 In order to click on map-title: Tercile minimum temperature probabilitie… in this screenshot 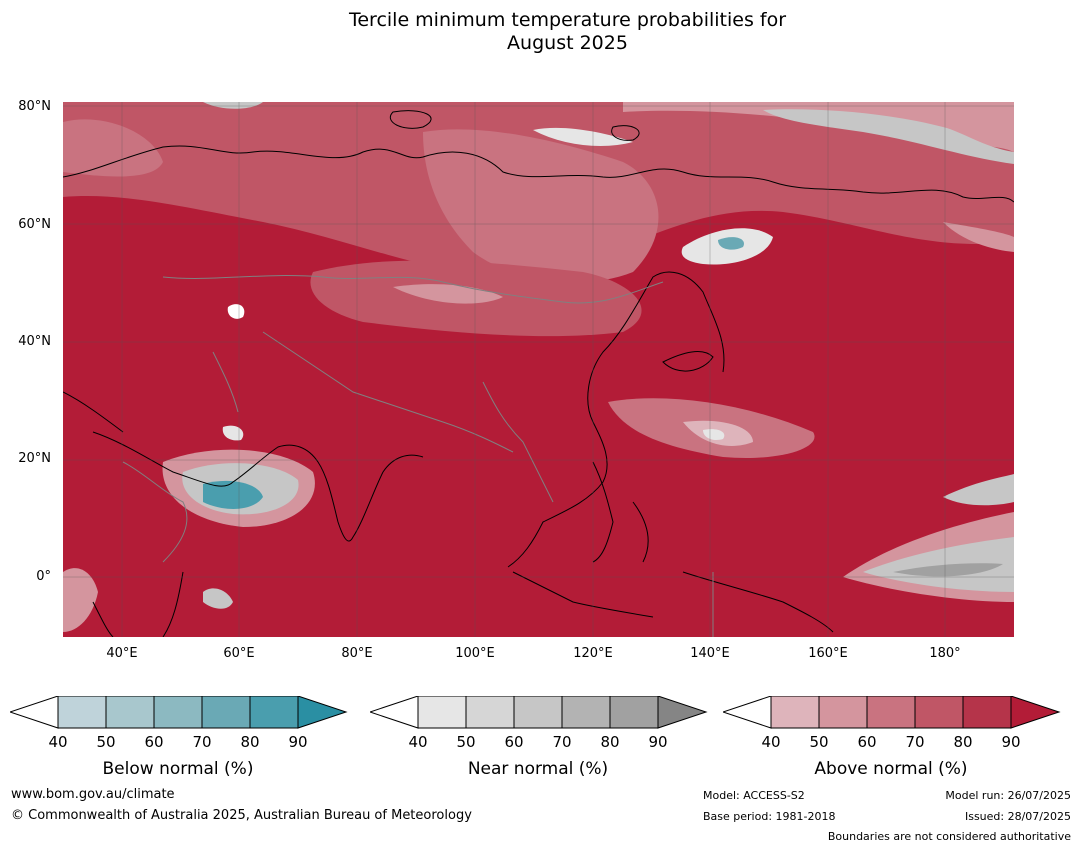, I will do `click(540, 32)`.